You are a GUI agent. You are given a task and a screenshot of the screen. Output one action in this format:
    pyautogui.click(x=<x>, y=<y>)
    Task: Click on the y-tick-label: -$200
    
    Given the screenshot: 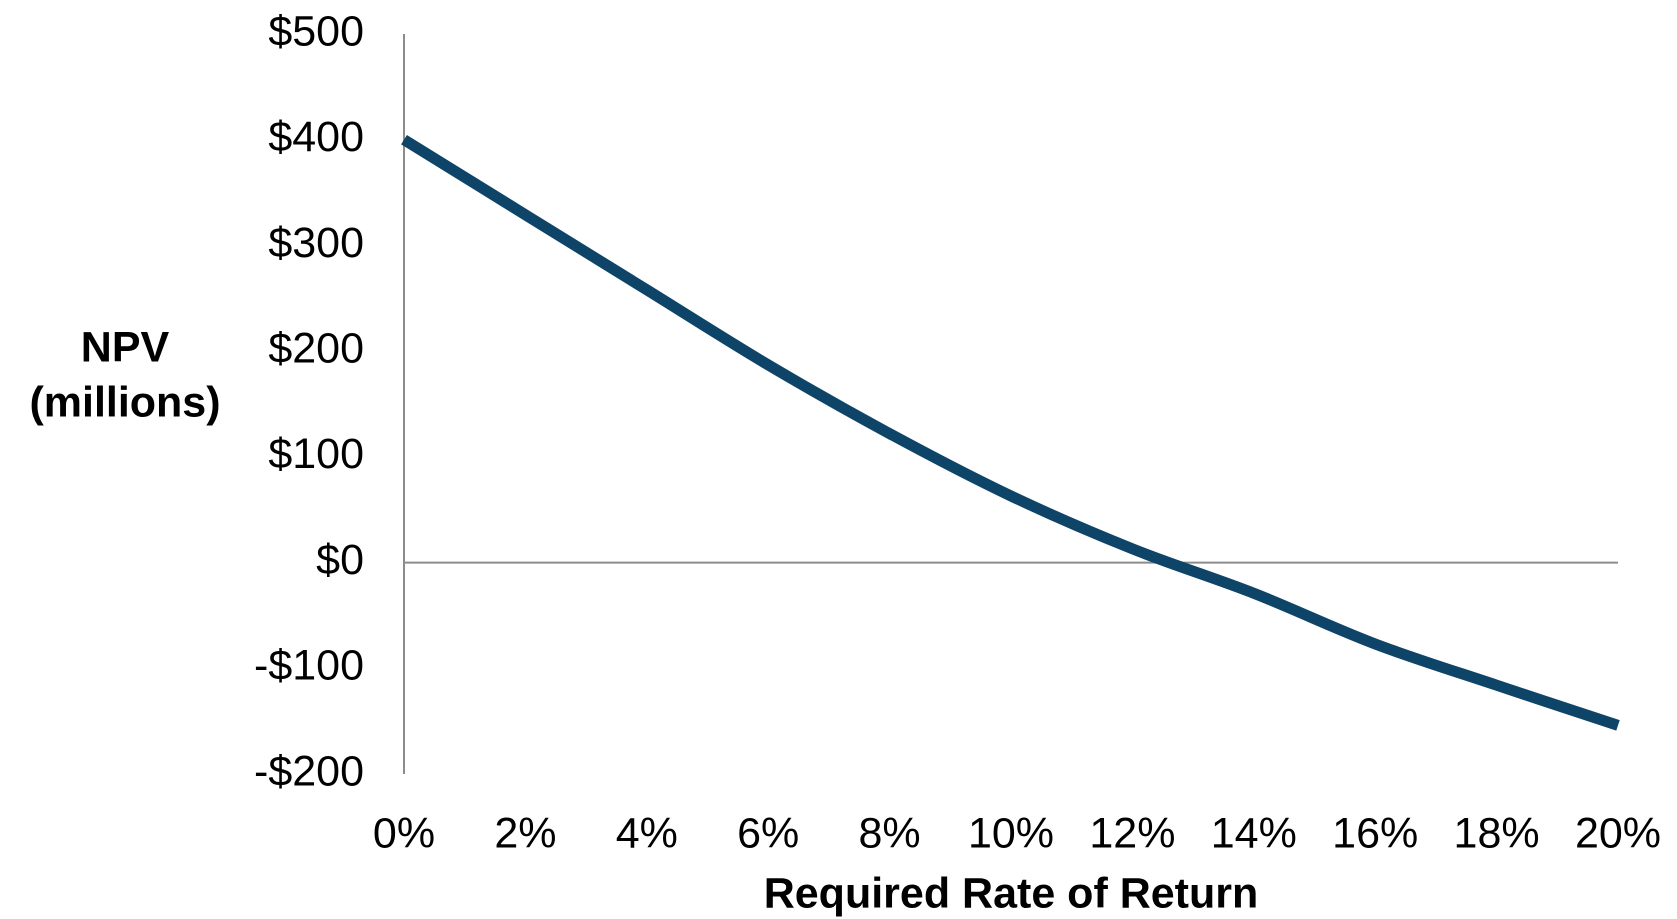 What is the action you would take?
    pyautogui.click(x=309, y=771)
    